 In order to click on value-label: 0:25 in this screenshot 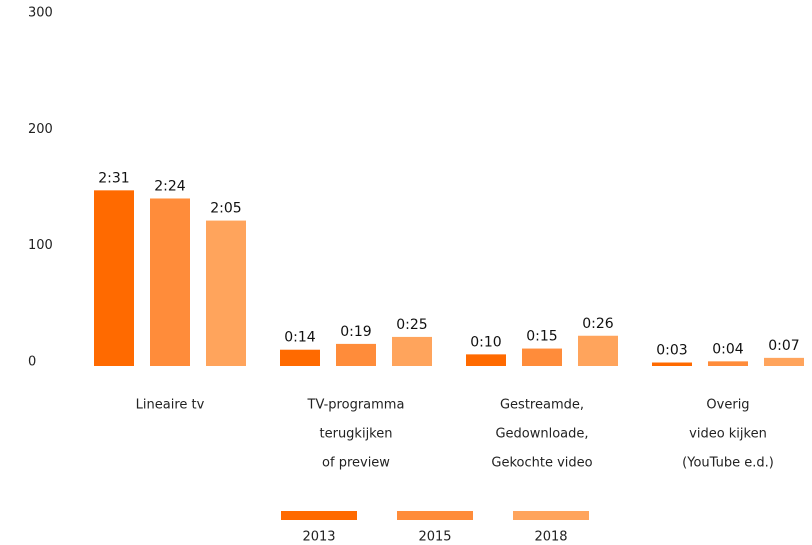, I will do `click(411, 325)`.